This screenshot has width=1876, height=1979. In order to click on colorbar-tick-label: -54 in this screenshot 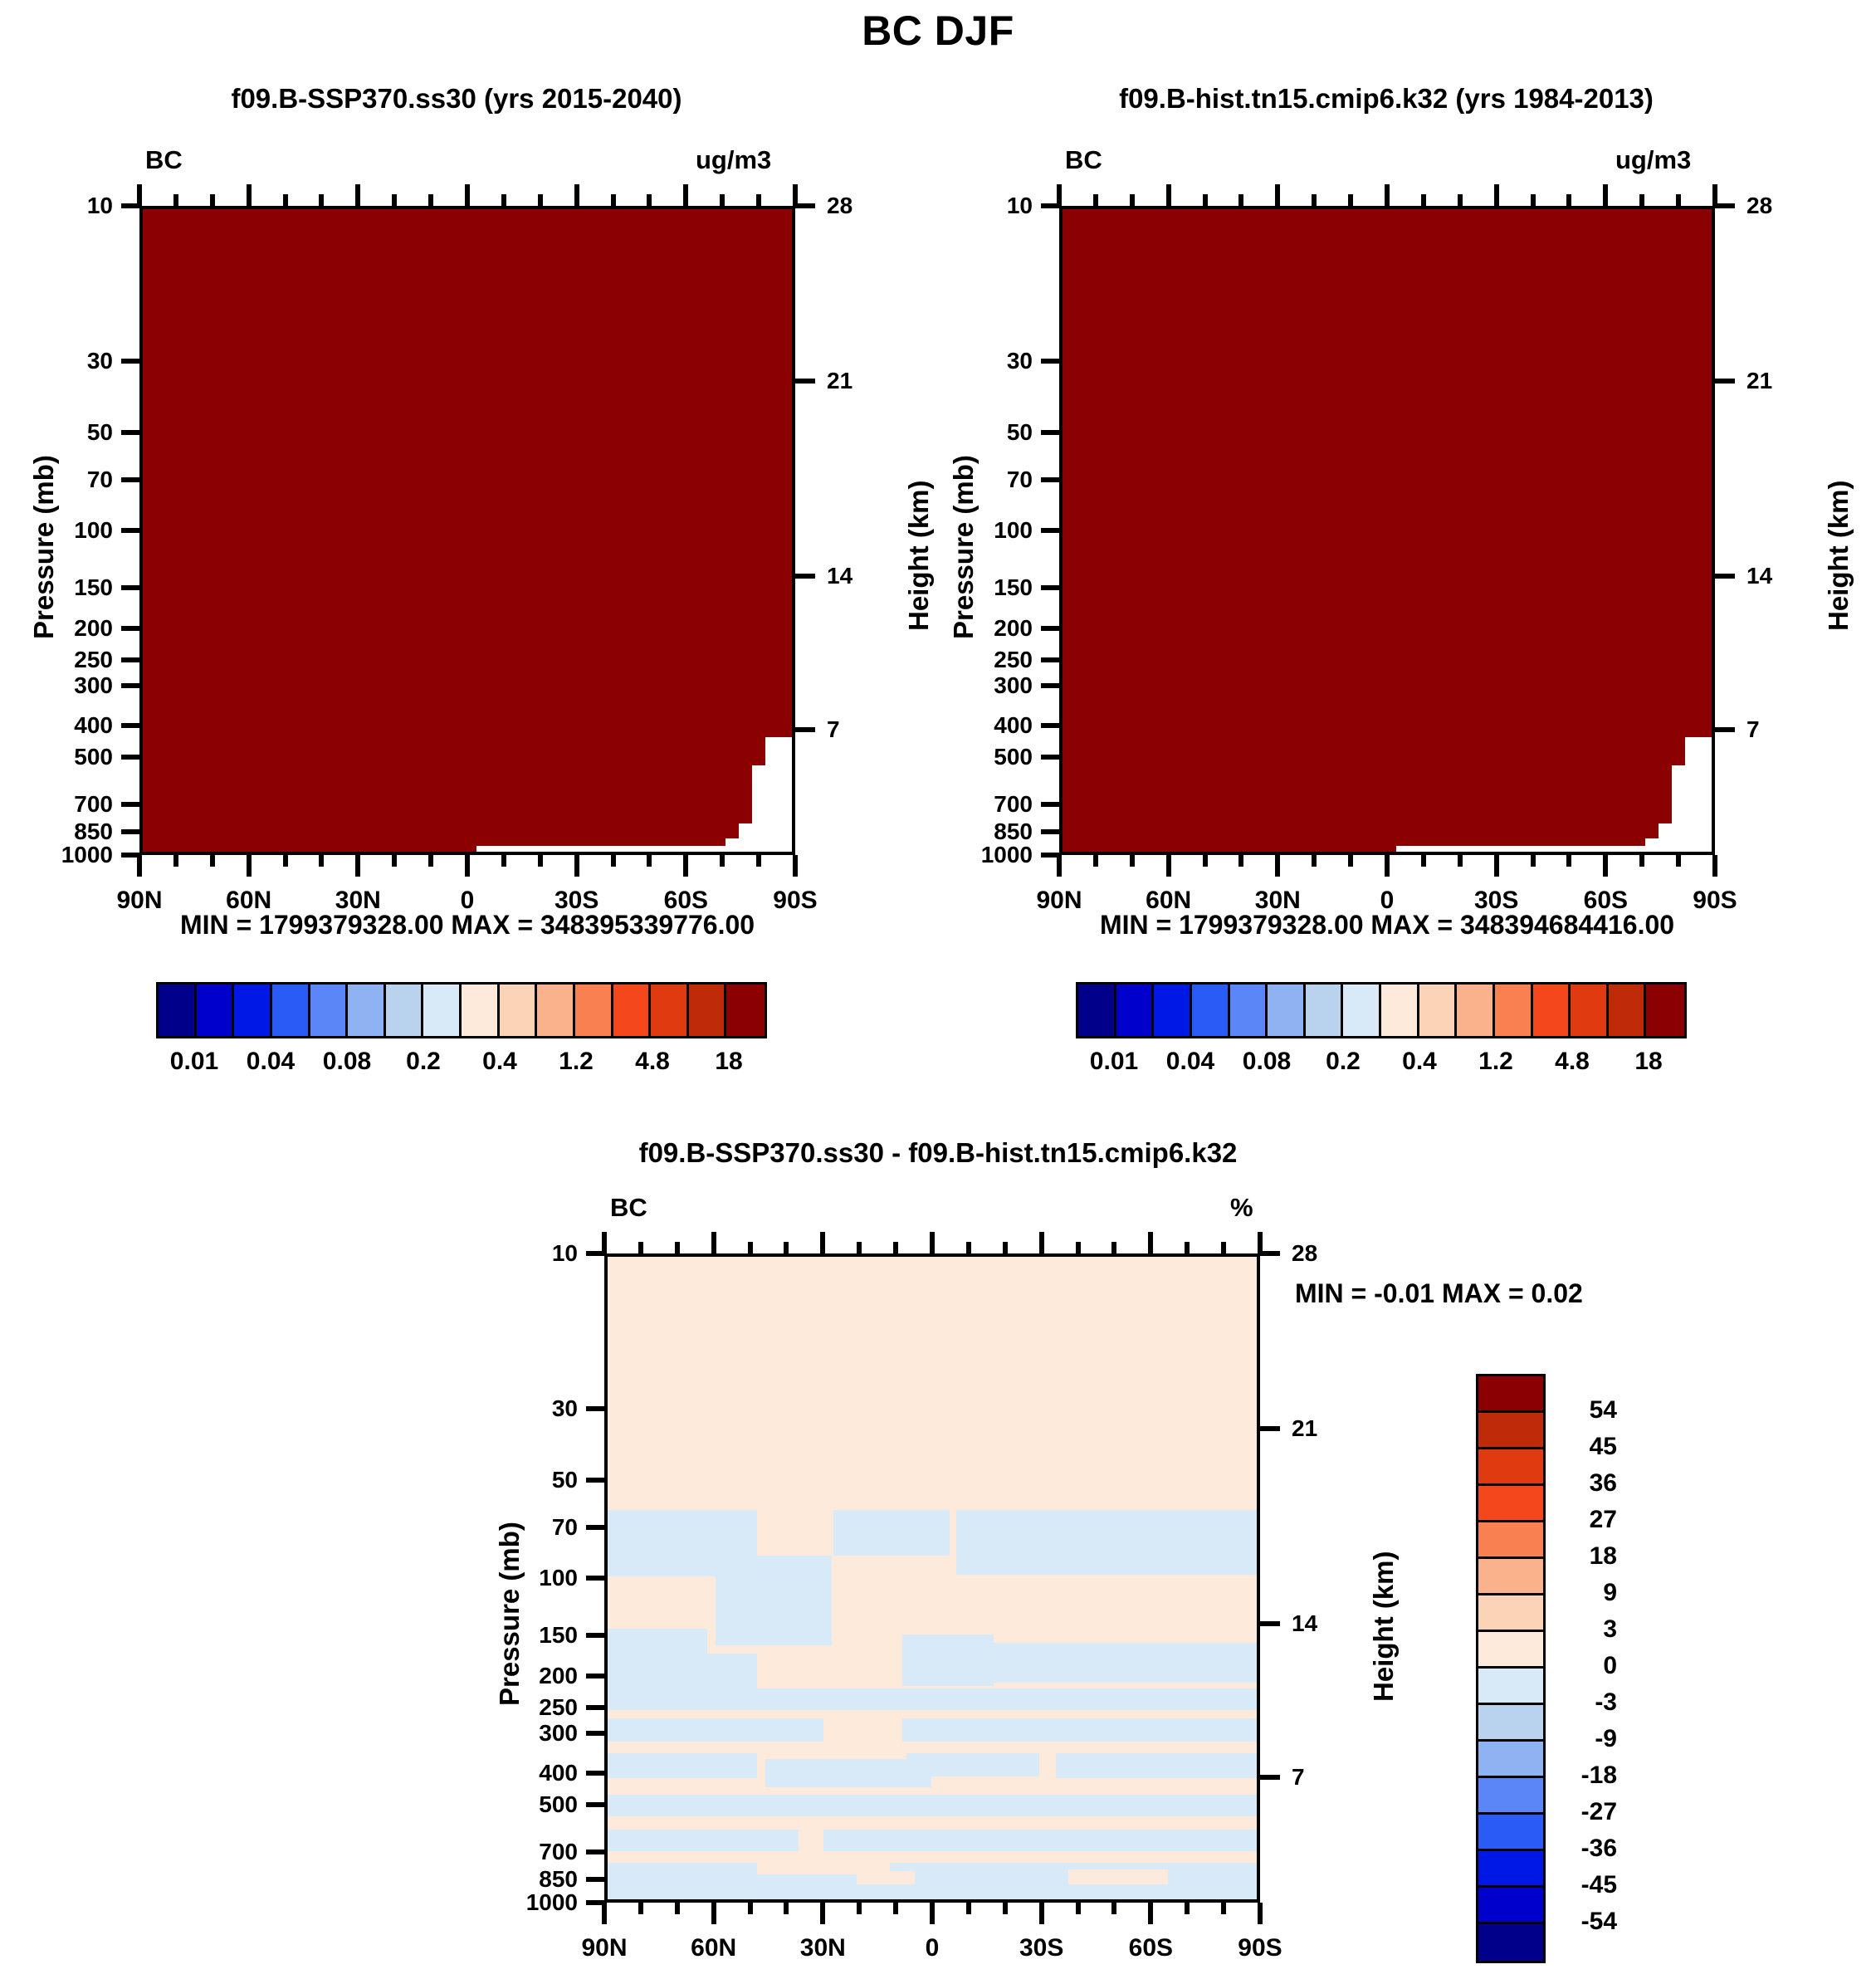, I will do `click(1598, 1921)`.